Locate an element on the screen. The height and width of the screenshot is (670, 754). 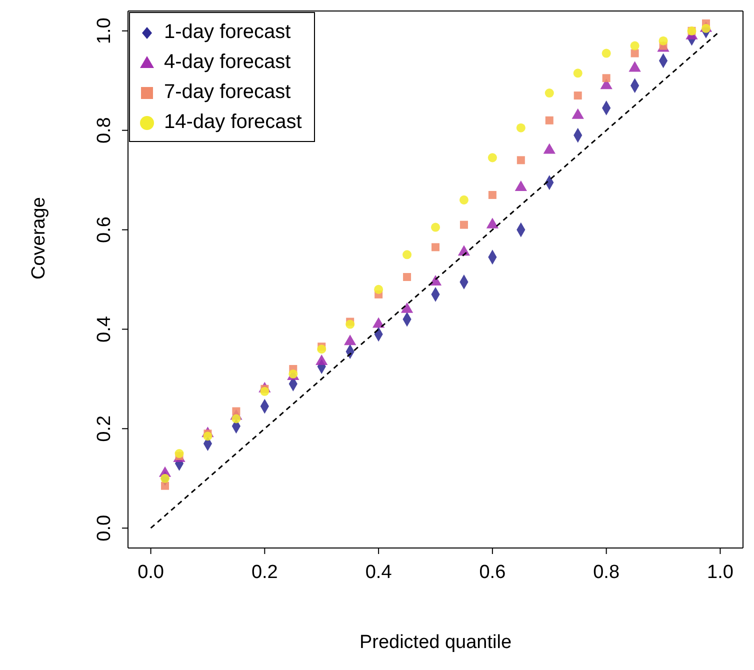
x-axis-title: Predicted quantile is located at coordinates (435, 642).